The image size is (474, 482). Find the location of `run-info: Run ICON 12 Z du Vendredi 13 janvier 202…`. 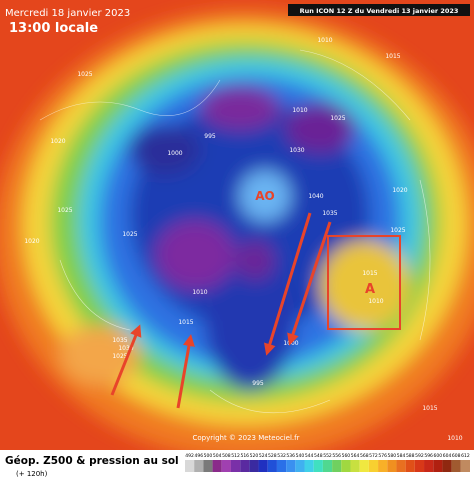

run-info: Run ICON 12 Z du Vendredi 13 janvier 202… is located at coordinates (379, 11).